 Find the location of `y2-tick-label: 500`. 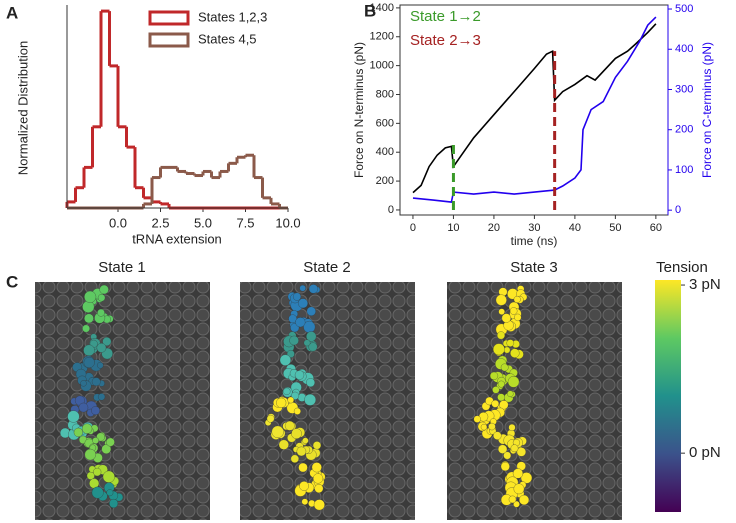

y2-tick-label: 500 is located at coordinates (684, 9).